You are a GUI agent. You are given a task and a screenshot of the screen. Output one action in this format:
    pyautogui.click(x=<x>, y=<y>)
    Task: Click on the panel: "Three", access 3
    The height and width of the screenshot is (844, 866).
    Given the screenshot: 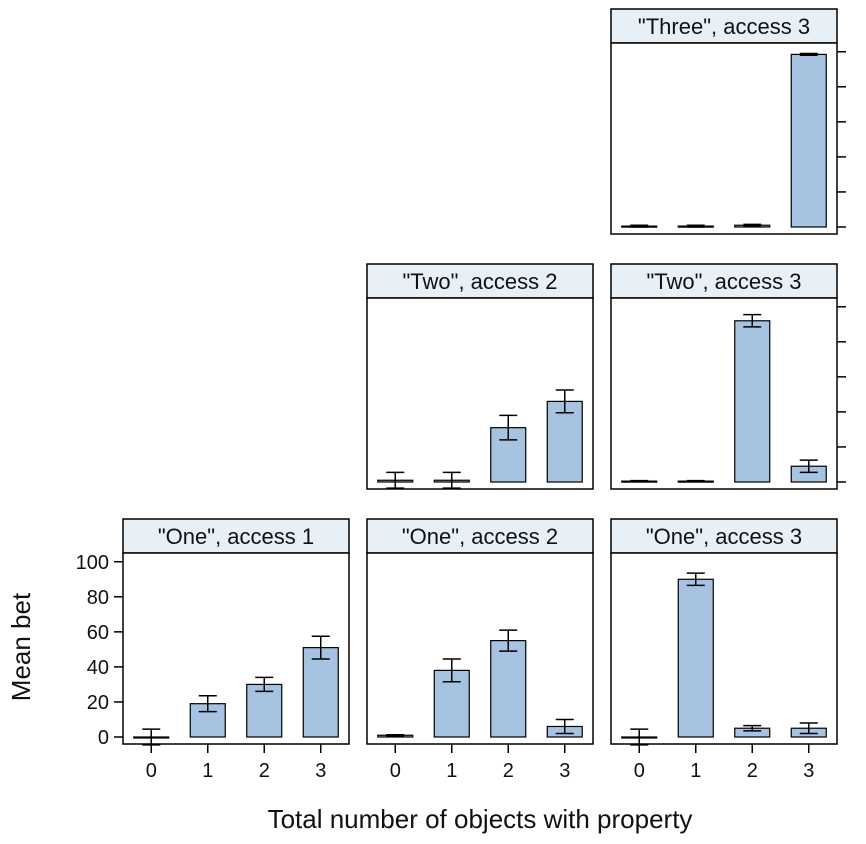 What is the action you would take?
    pyautogui.click(x=728, y=121)
    